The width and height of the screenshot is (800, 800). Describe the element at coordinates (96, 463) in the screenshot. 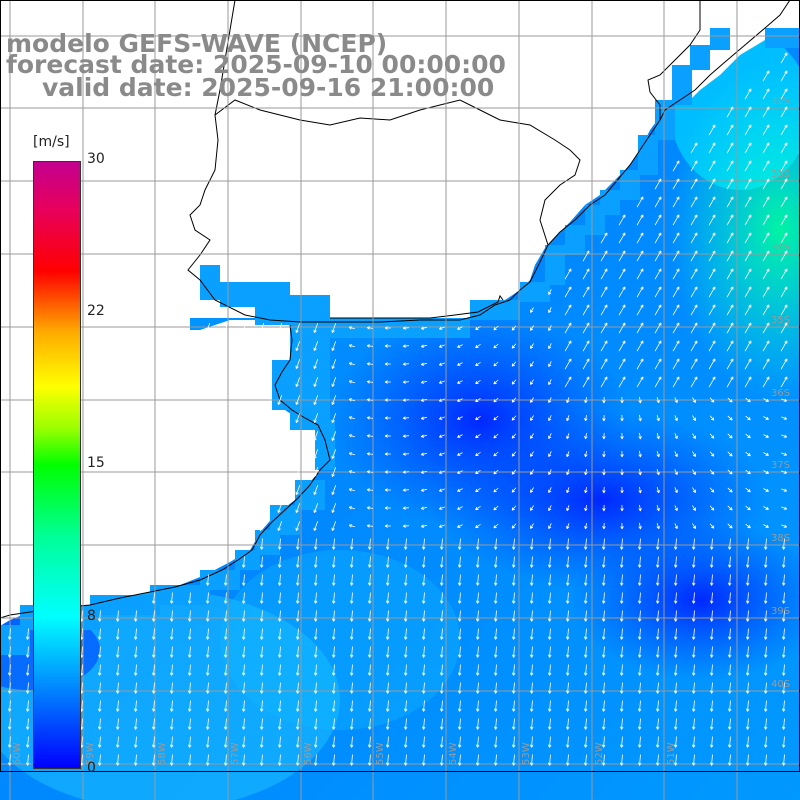

I see `colorbar-tick-15: 15` at that location.